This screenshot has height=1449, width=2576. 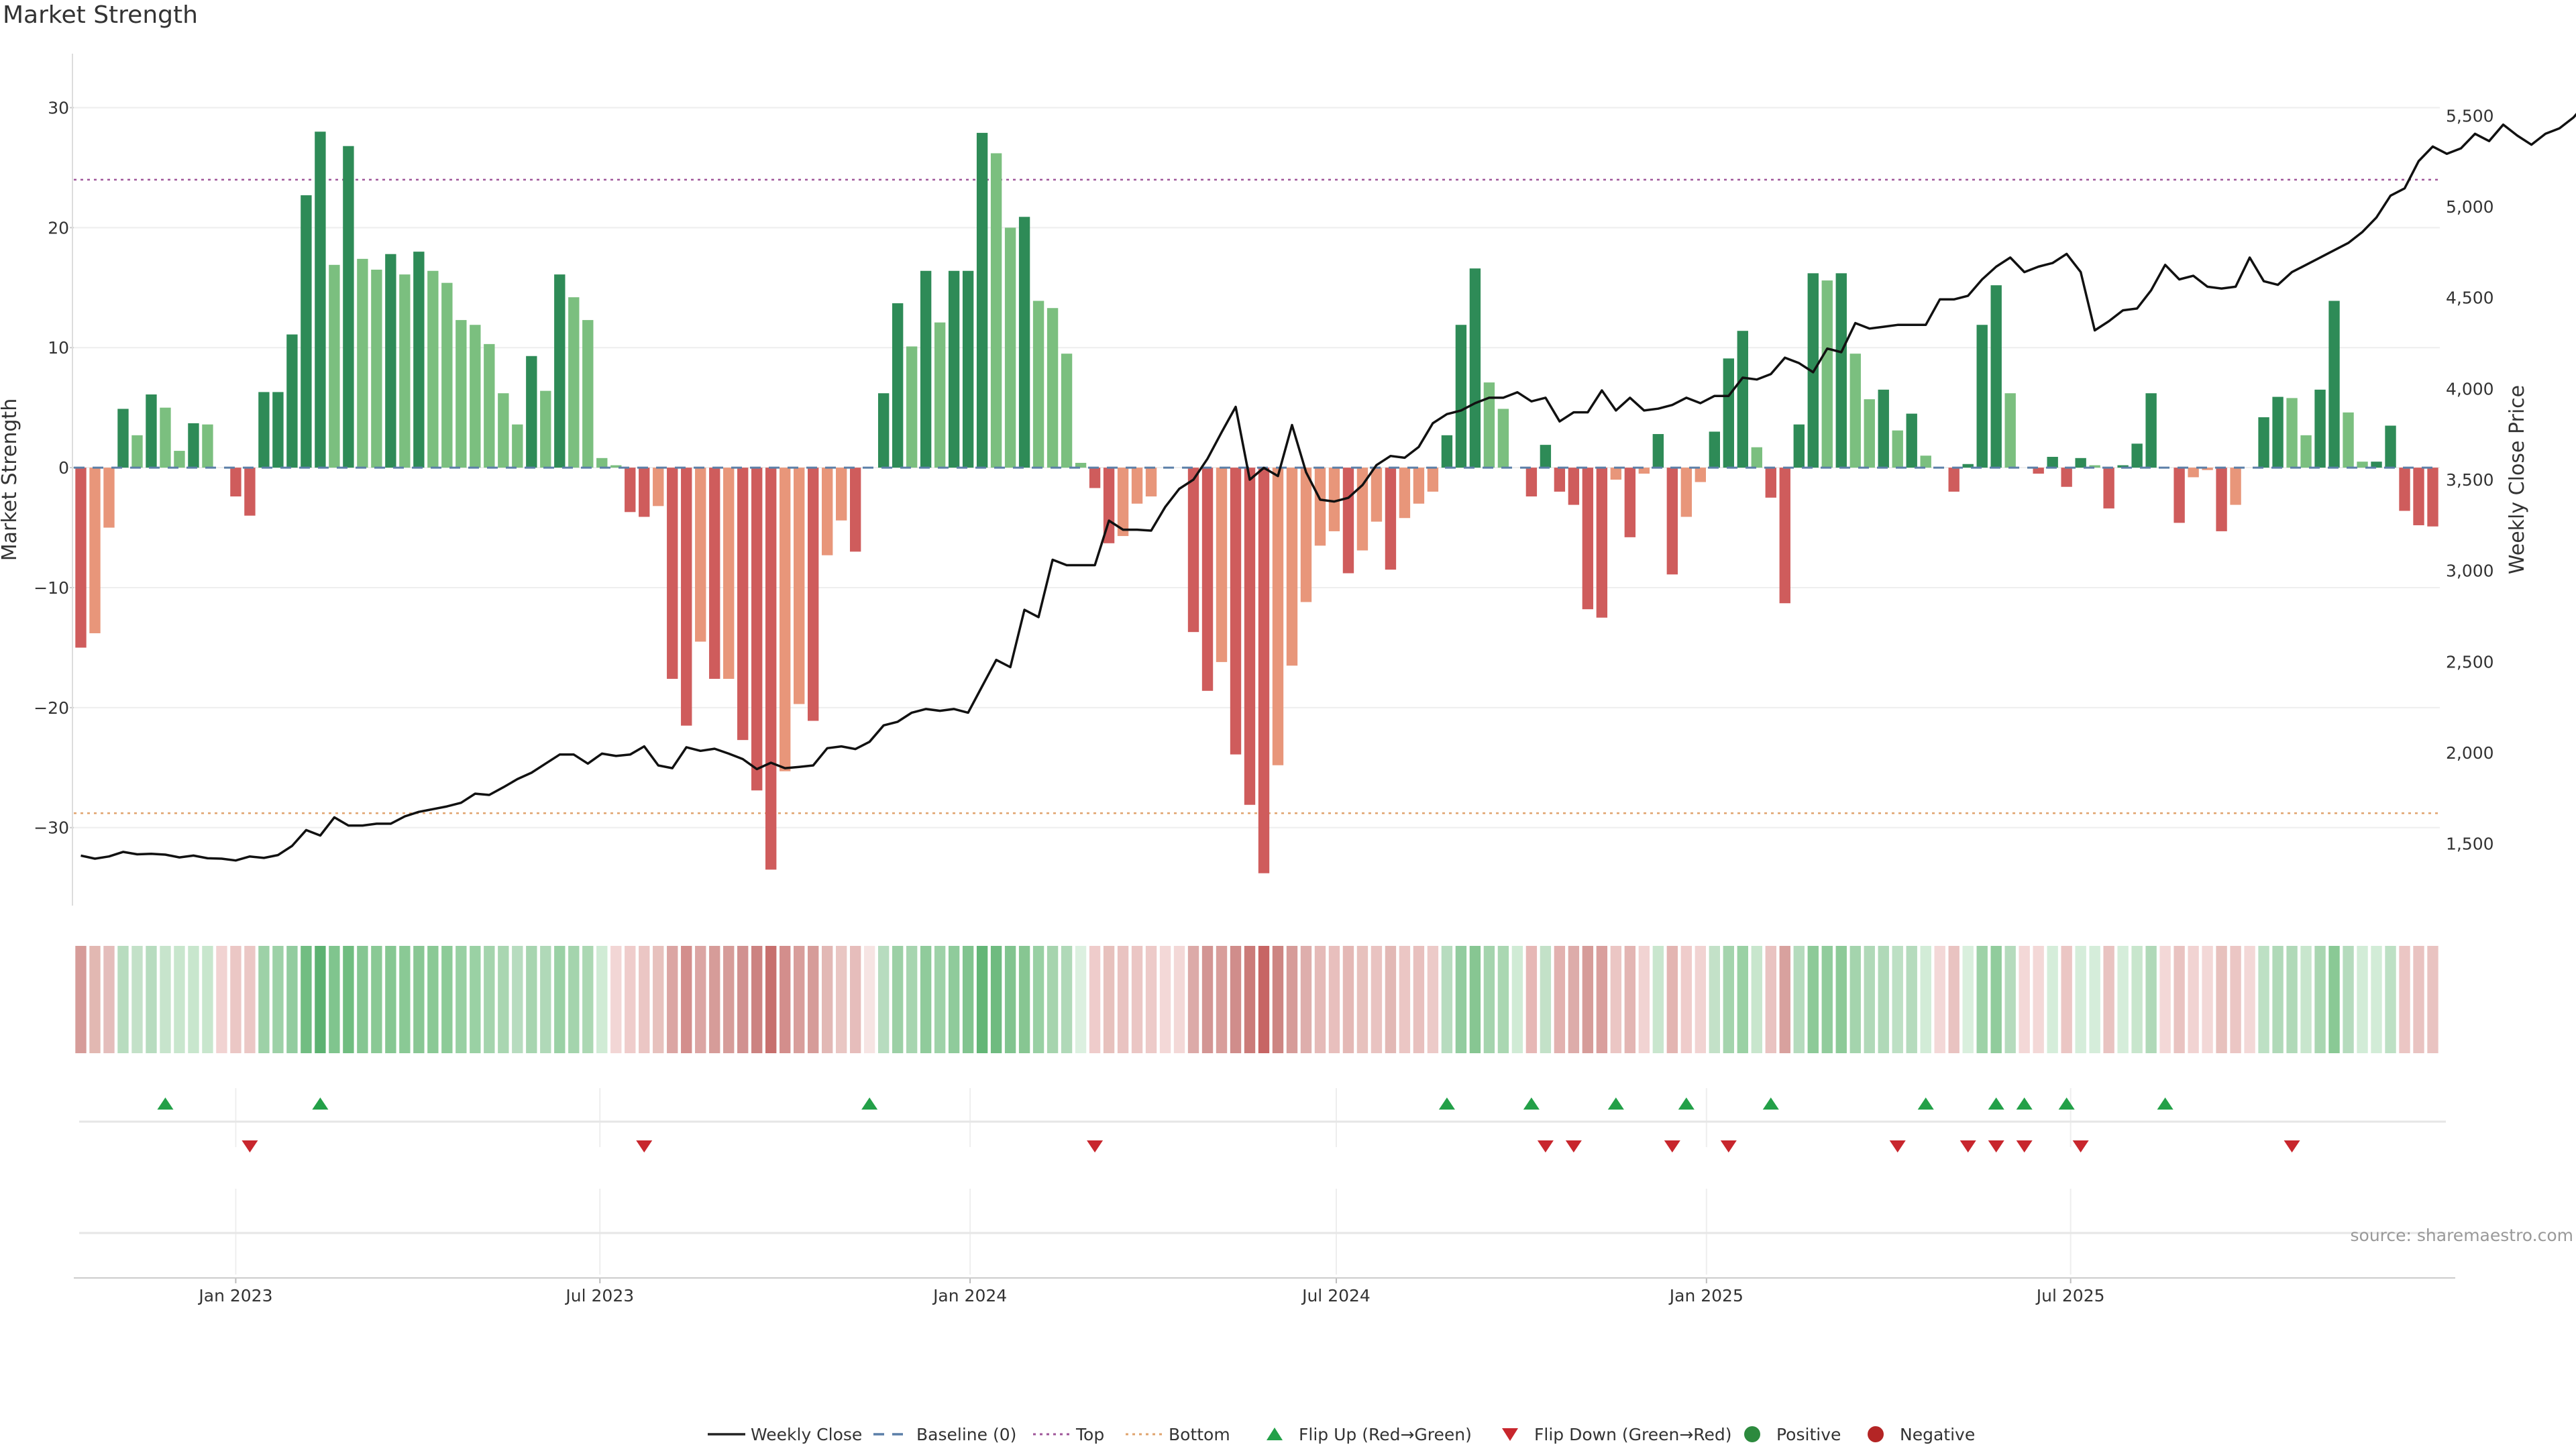 What do you see at coordinates (1336, 1295) in the screenshot?
I see `x-tick-label: Jul 2024` at bounding box center [1336, 1295].